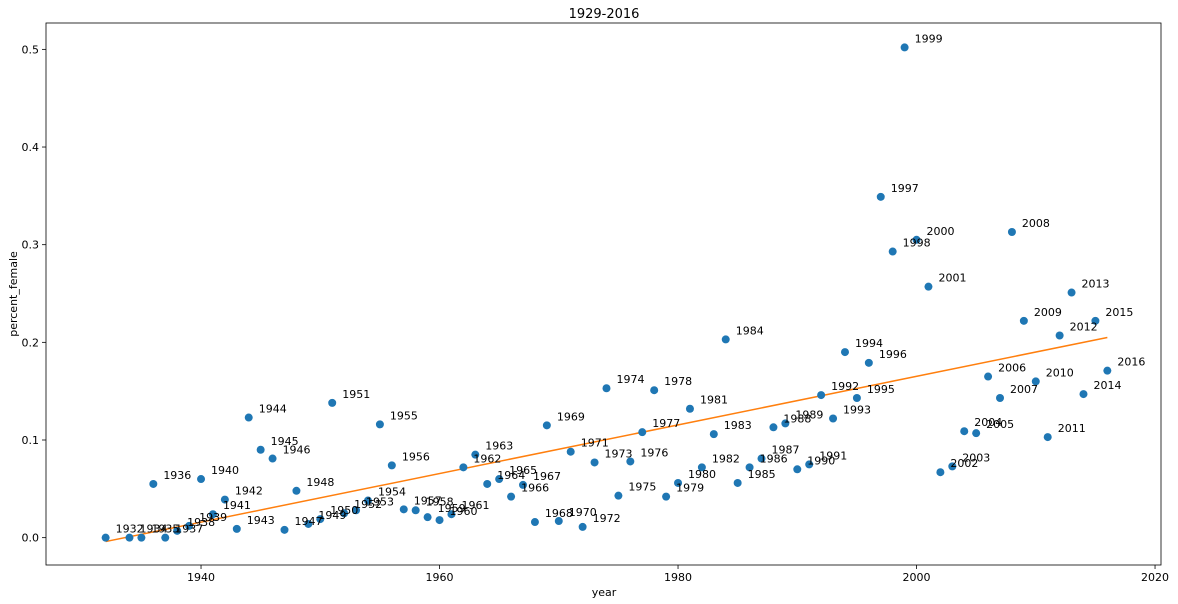  What do you see at coordinates (738, 425) in the screenshot?
I see `point-label: 1983` at bounding box center [738, 425].